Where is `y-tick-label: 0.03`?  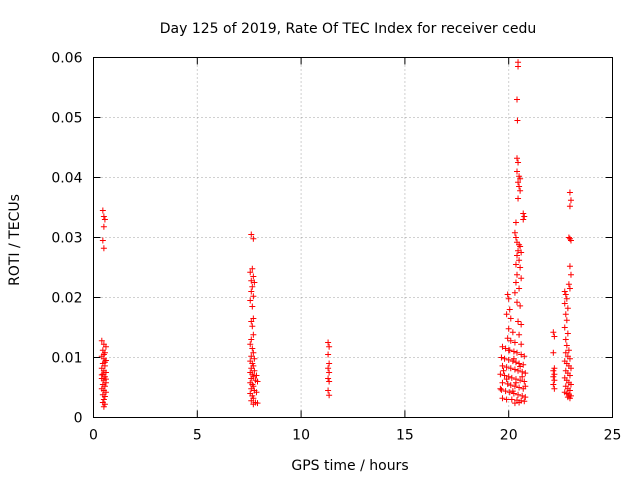 y-tick-label: 0.03 is located at coordinates (66, 239).